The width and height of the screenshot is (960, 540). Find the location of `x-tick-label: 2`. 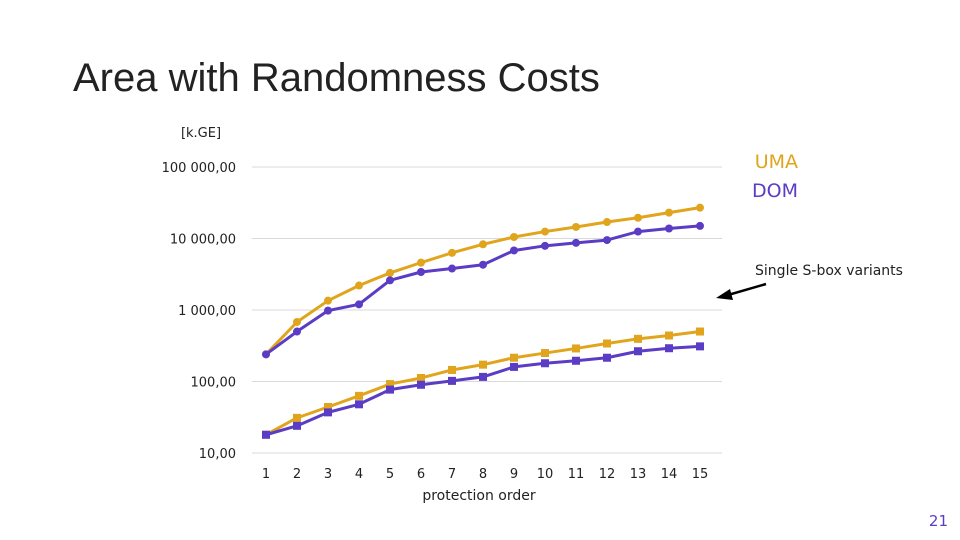

x-tick-label: 2 is located at coordinates (297, 474).